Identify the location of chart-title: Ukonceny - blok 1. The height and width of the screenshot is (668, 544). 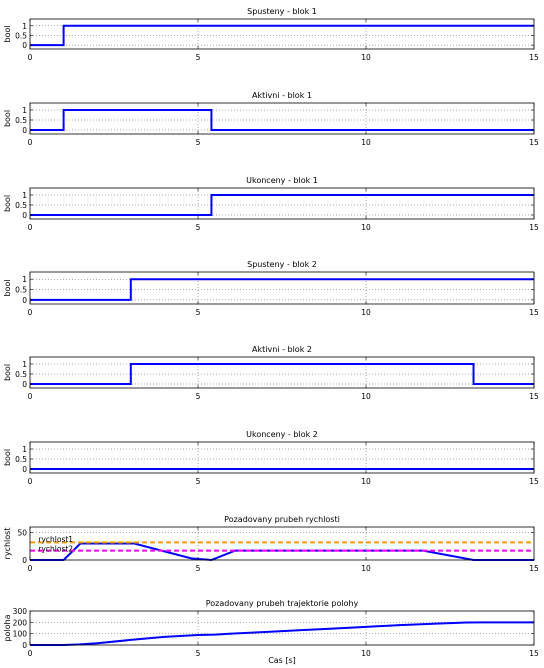
(282, 180).